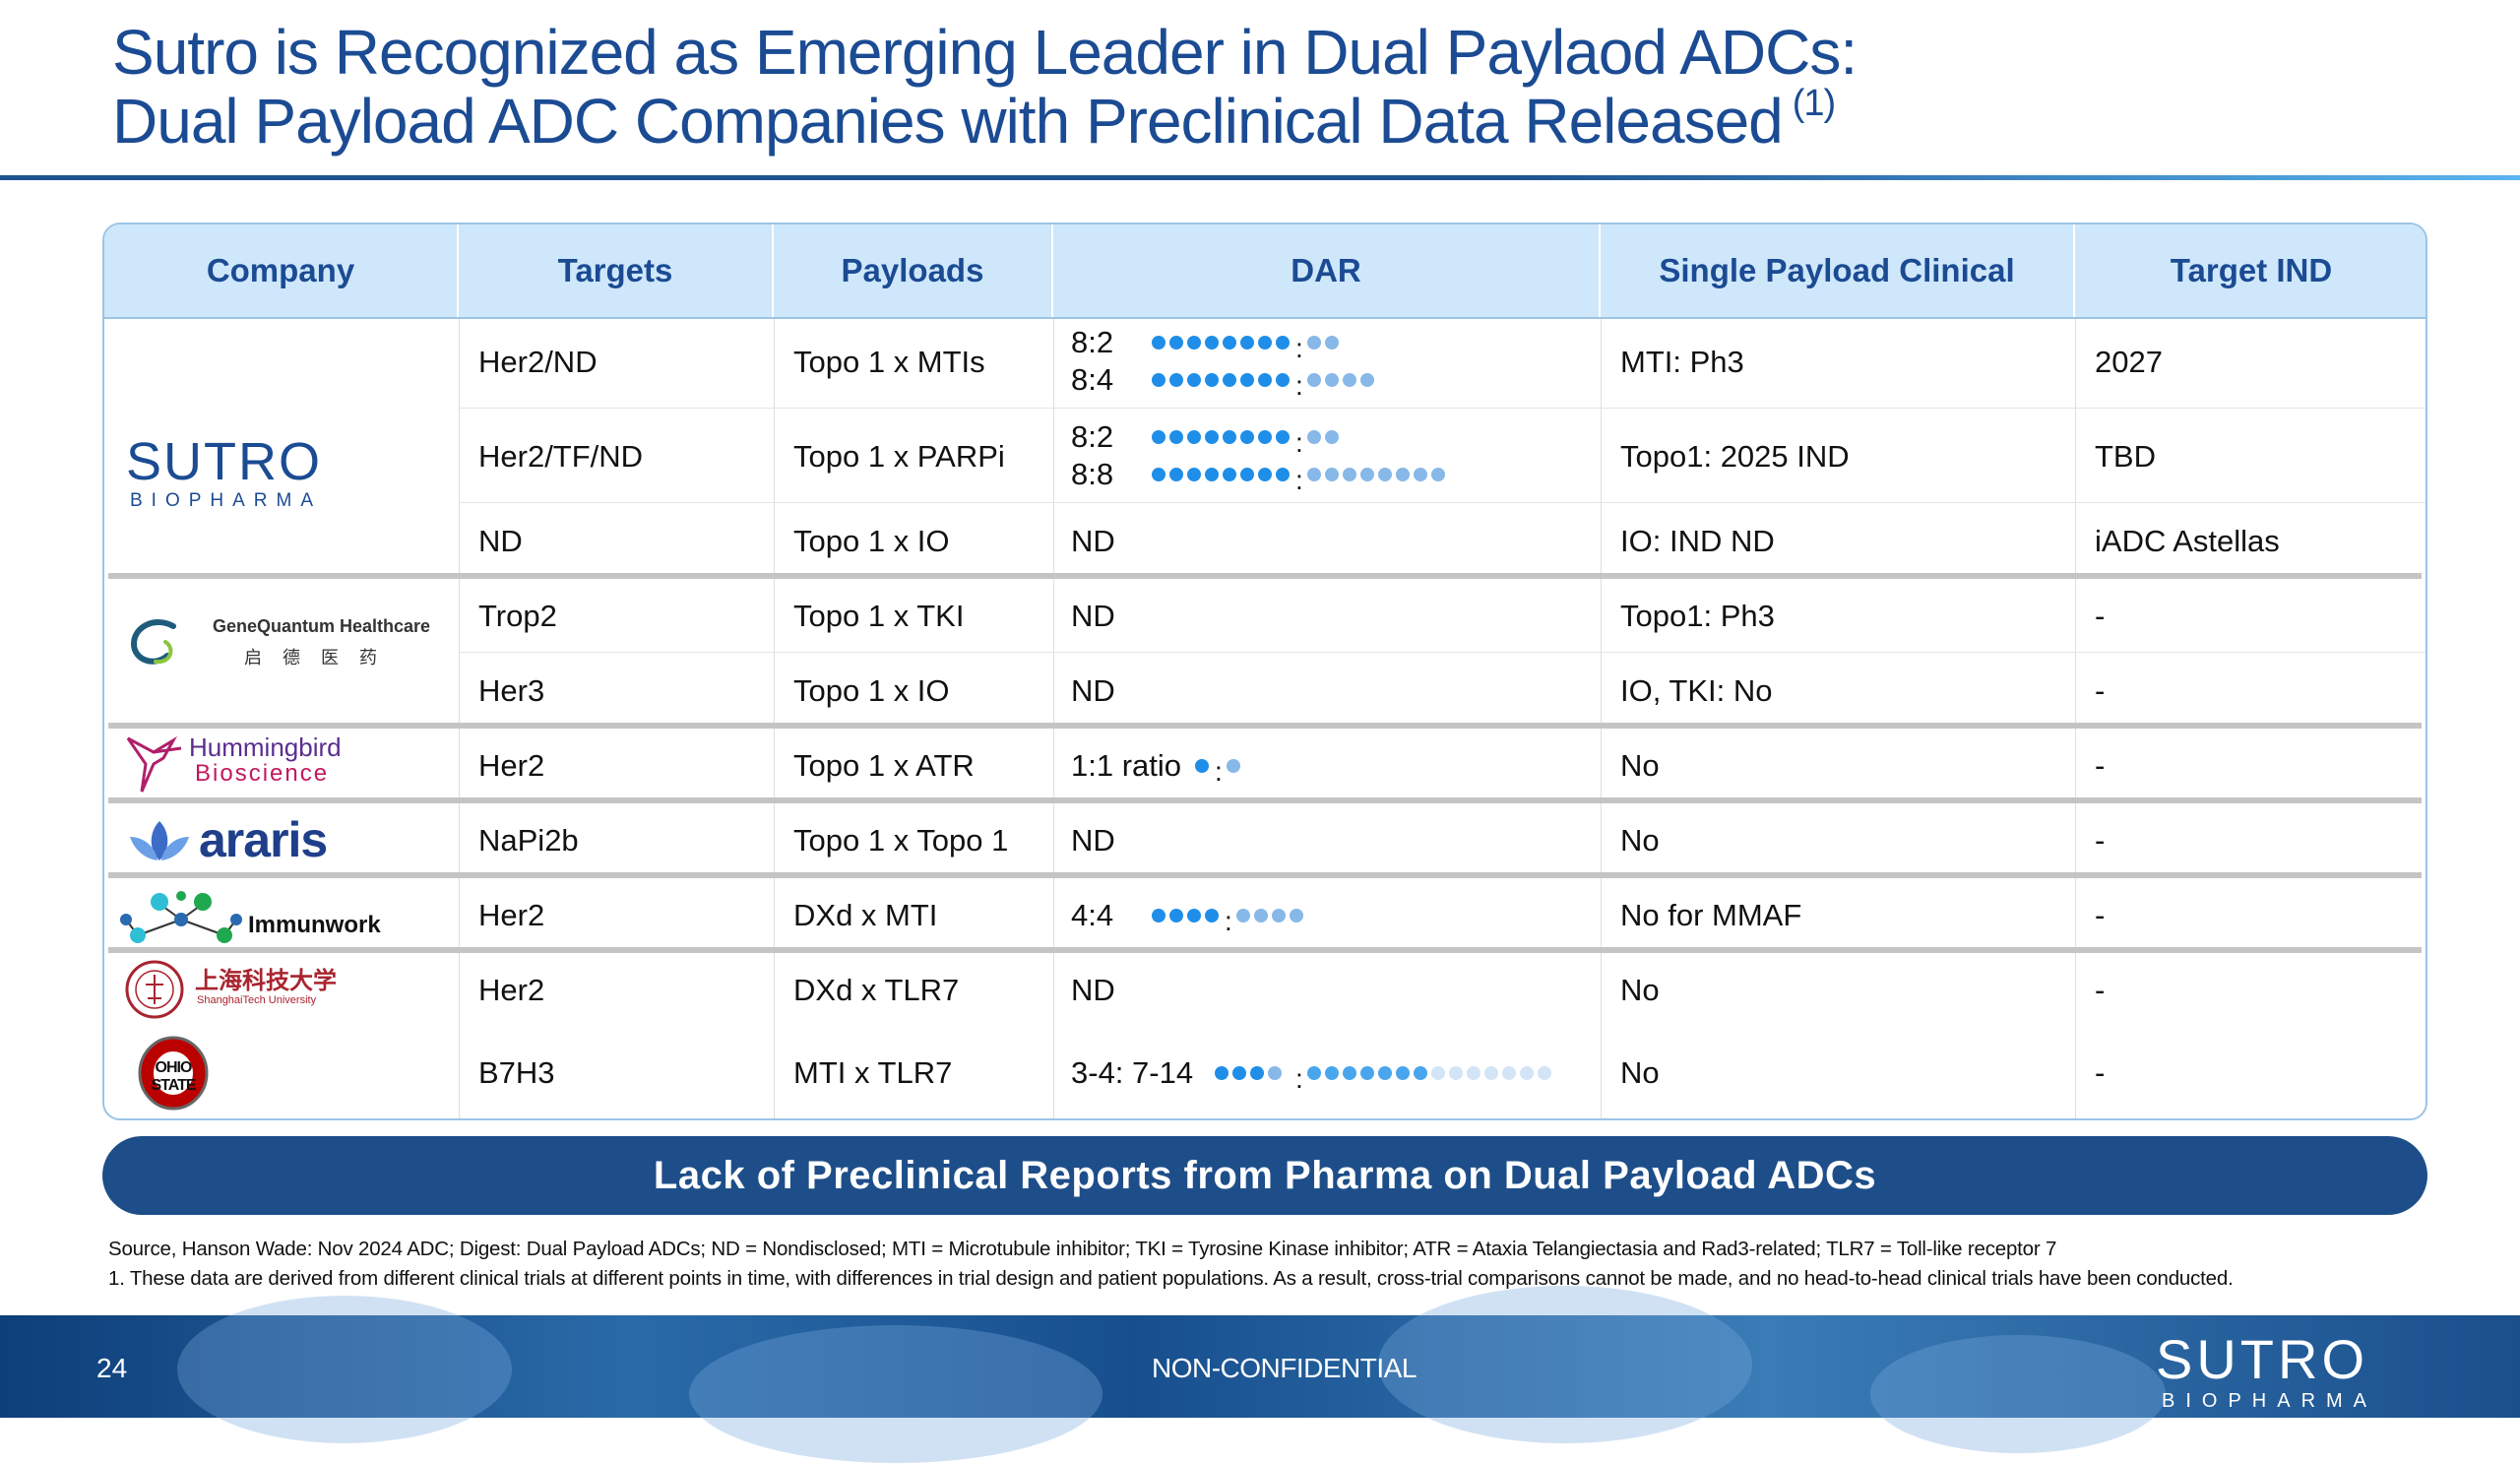  What do you see at coordinates (2100, 990) in the screenshot?
I see `row-9-target-ind: -` at bounding box center [2100, 990].